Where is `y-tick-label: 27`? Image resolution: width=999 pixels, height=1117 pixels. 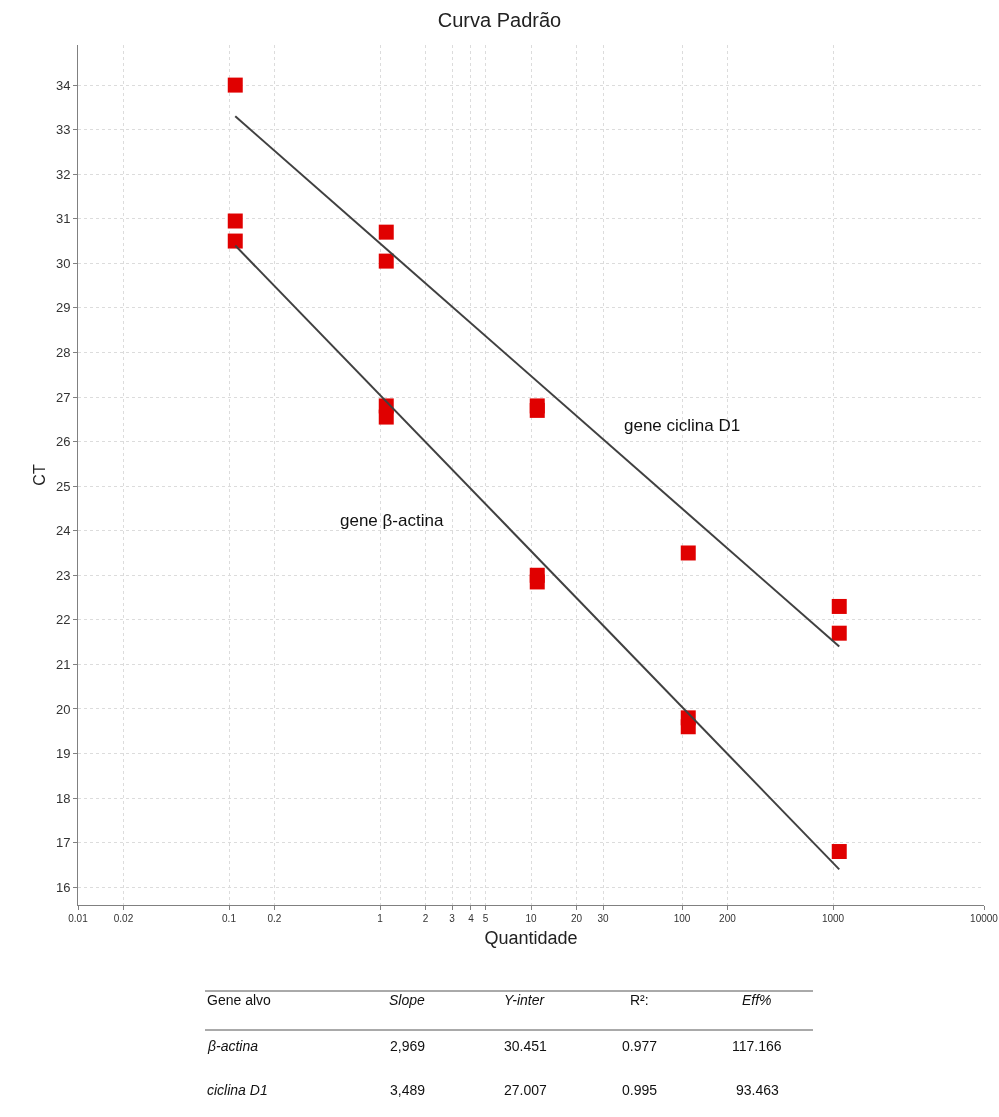 y-tick-label: 27 is located at coordinates (63, 397).